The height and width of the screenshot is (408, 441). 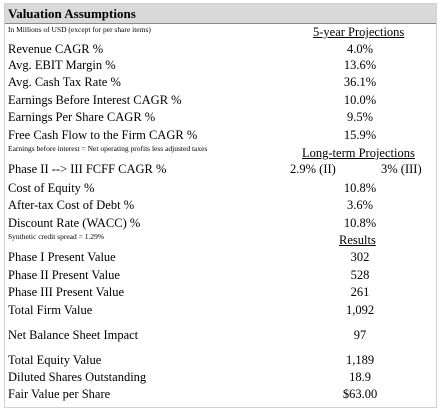 I want to click on total-equity-label: Total Equity Value, so click(x=55, y=360).